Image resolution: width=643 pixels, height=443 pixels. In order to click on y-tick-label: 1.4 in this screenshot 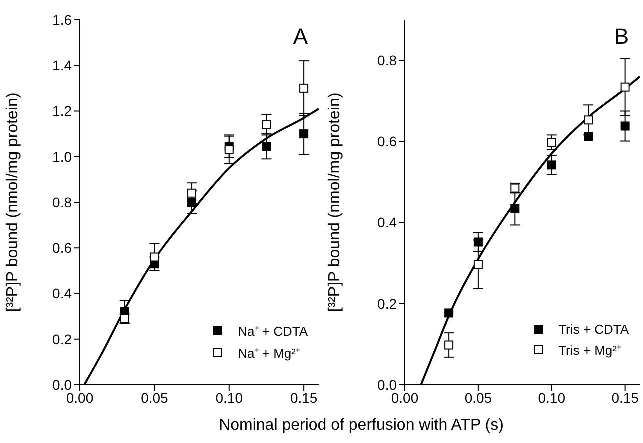, I will do `click(62, 66)`.